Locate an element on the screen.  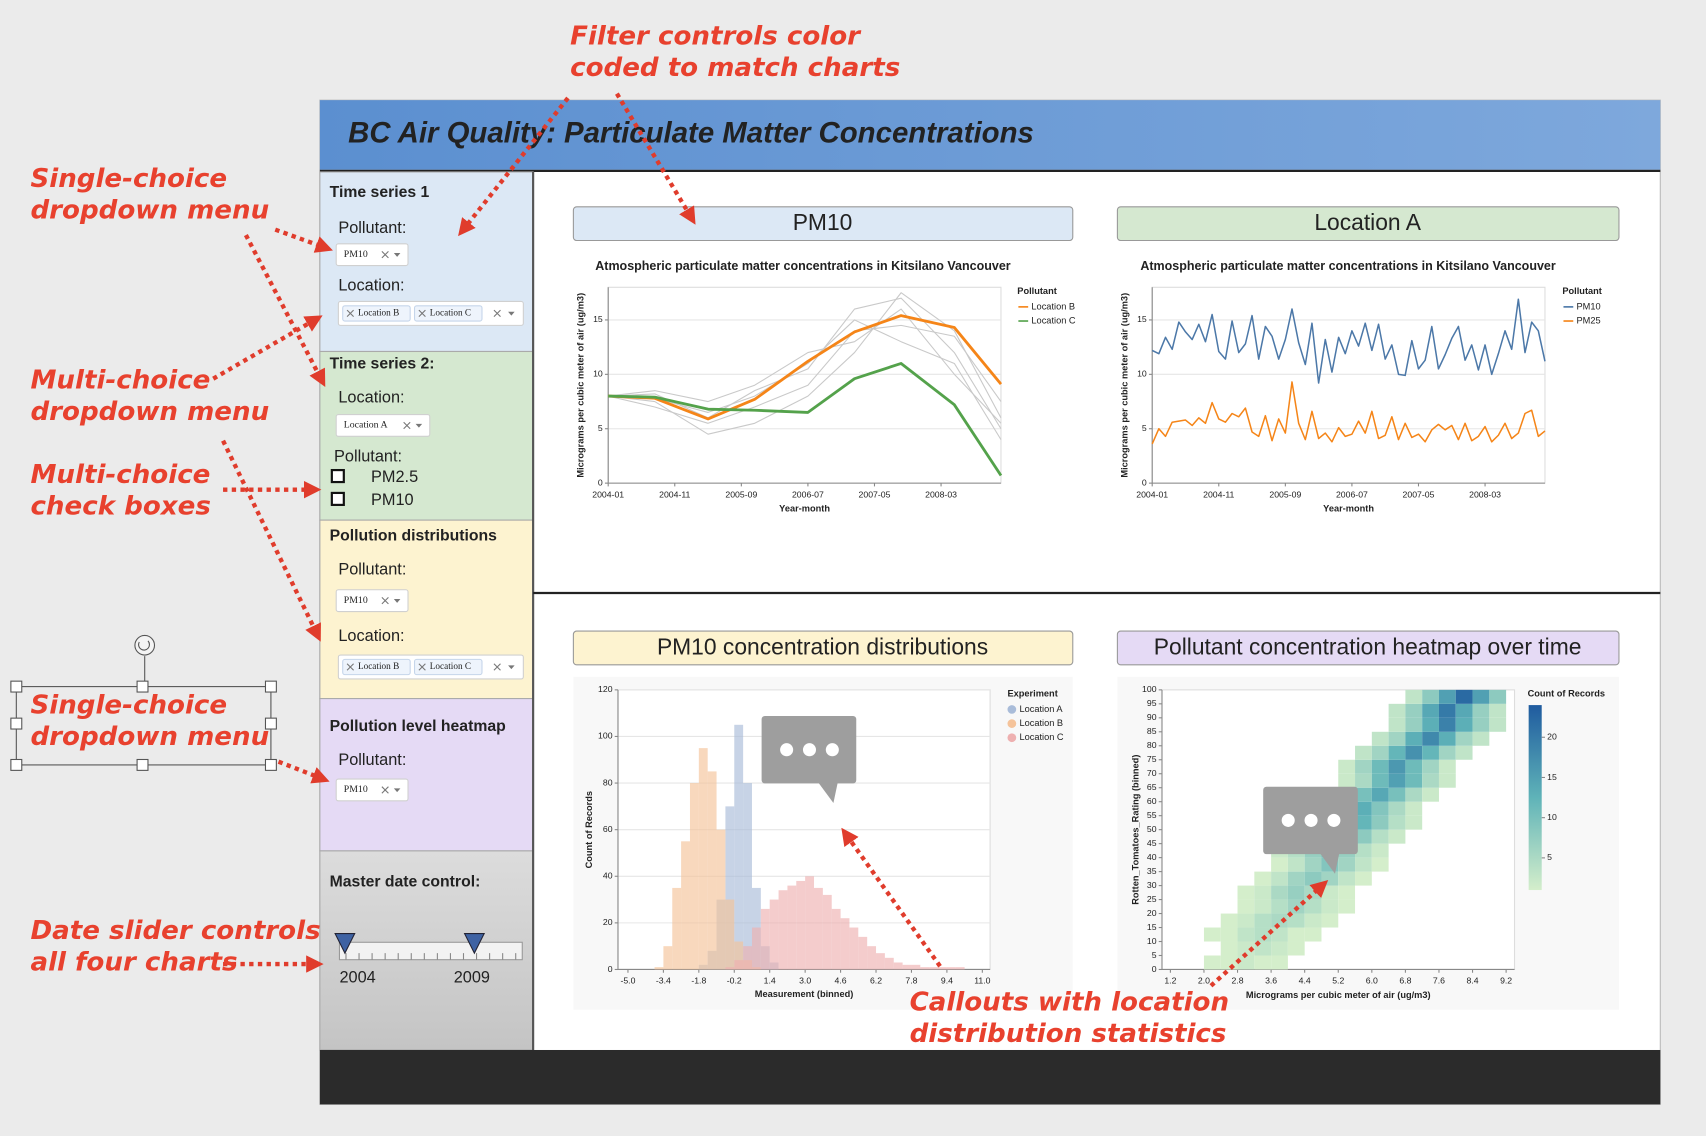
legend-tick-label: 20 is located at coordinates (1552, 737).